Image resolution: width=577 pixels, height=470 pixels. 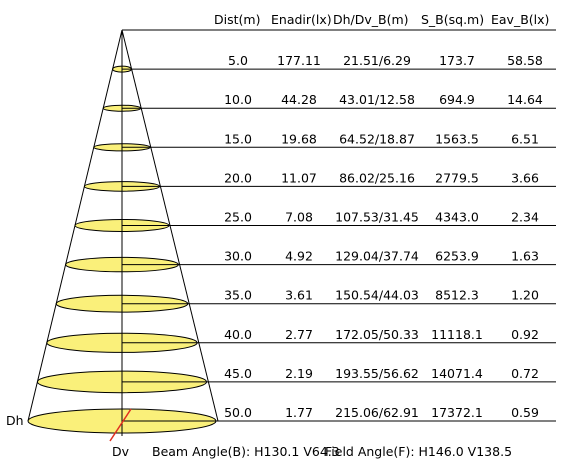 I want to click on table-row: 25.0 7.08 107.53/31.45 4343.0 2.34, so click(x=381, y=217).